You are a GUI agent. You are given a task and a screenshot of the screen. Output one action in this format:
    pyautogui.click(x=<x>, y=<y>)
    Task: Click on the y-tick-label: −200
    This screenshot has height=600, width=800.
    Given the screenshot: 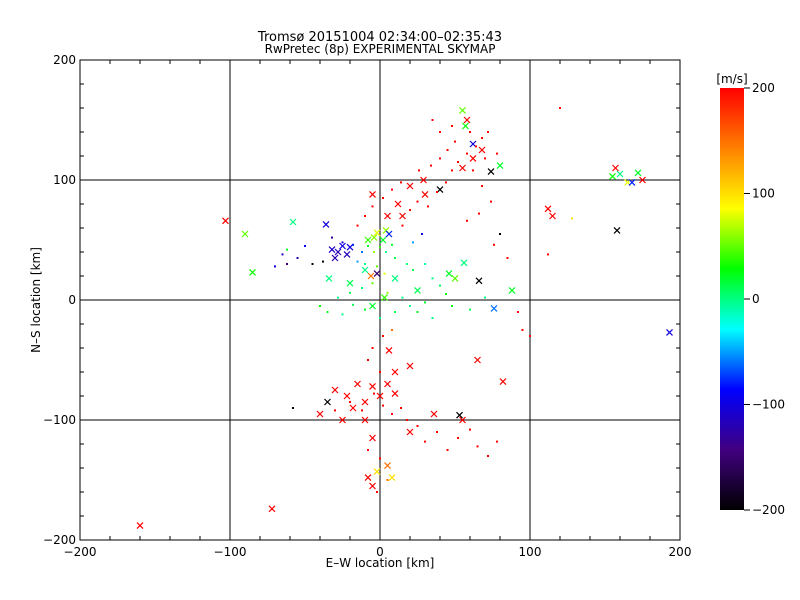 What is the action you would take?
    pyautogui.click(x=59, y=540)
    